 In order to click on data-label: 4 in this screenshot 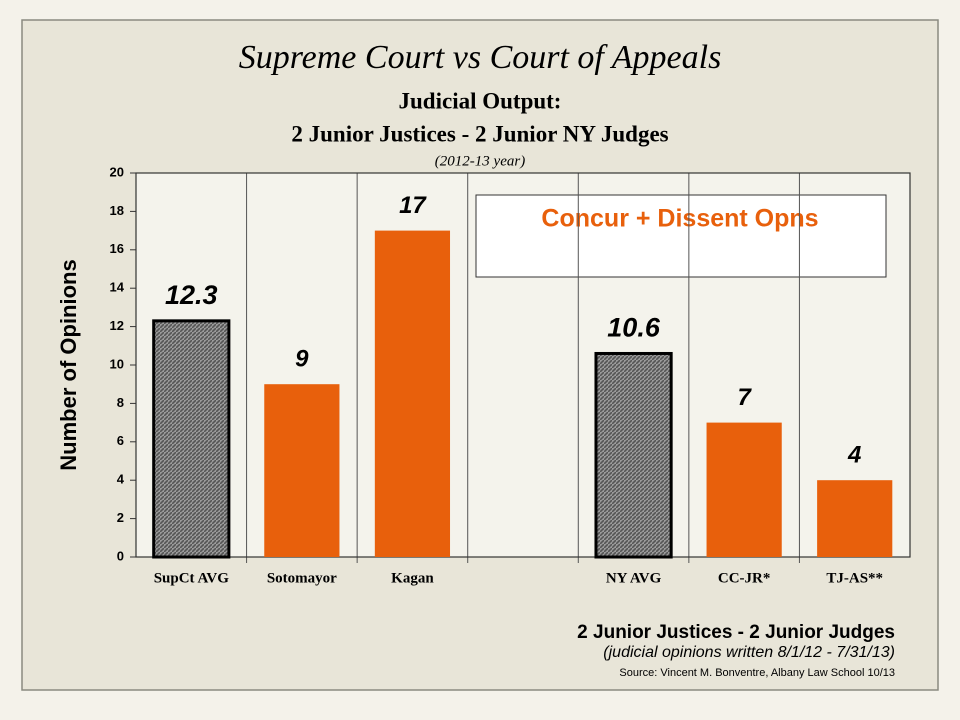, I will do `click(854, 455)`.